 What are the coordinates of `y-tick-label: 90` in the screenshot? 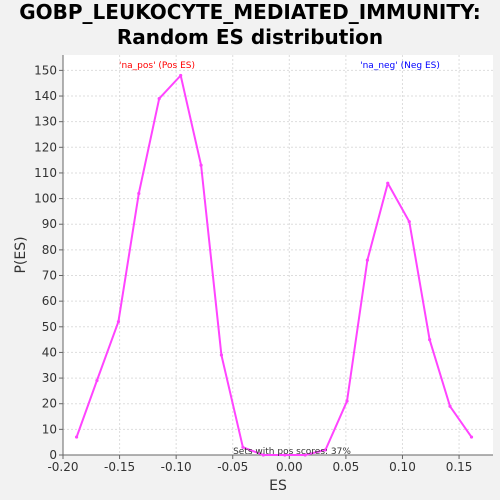 It's located at (49, 224).